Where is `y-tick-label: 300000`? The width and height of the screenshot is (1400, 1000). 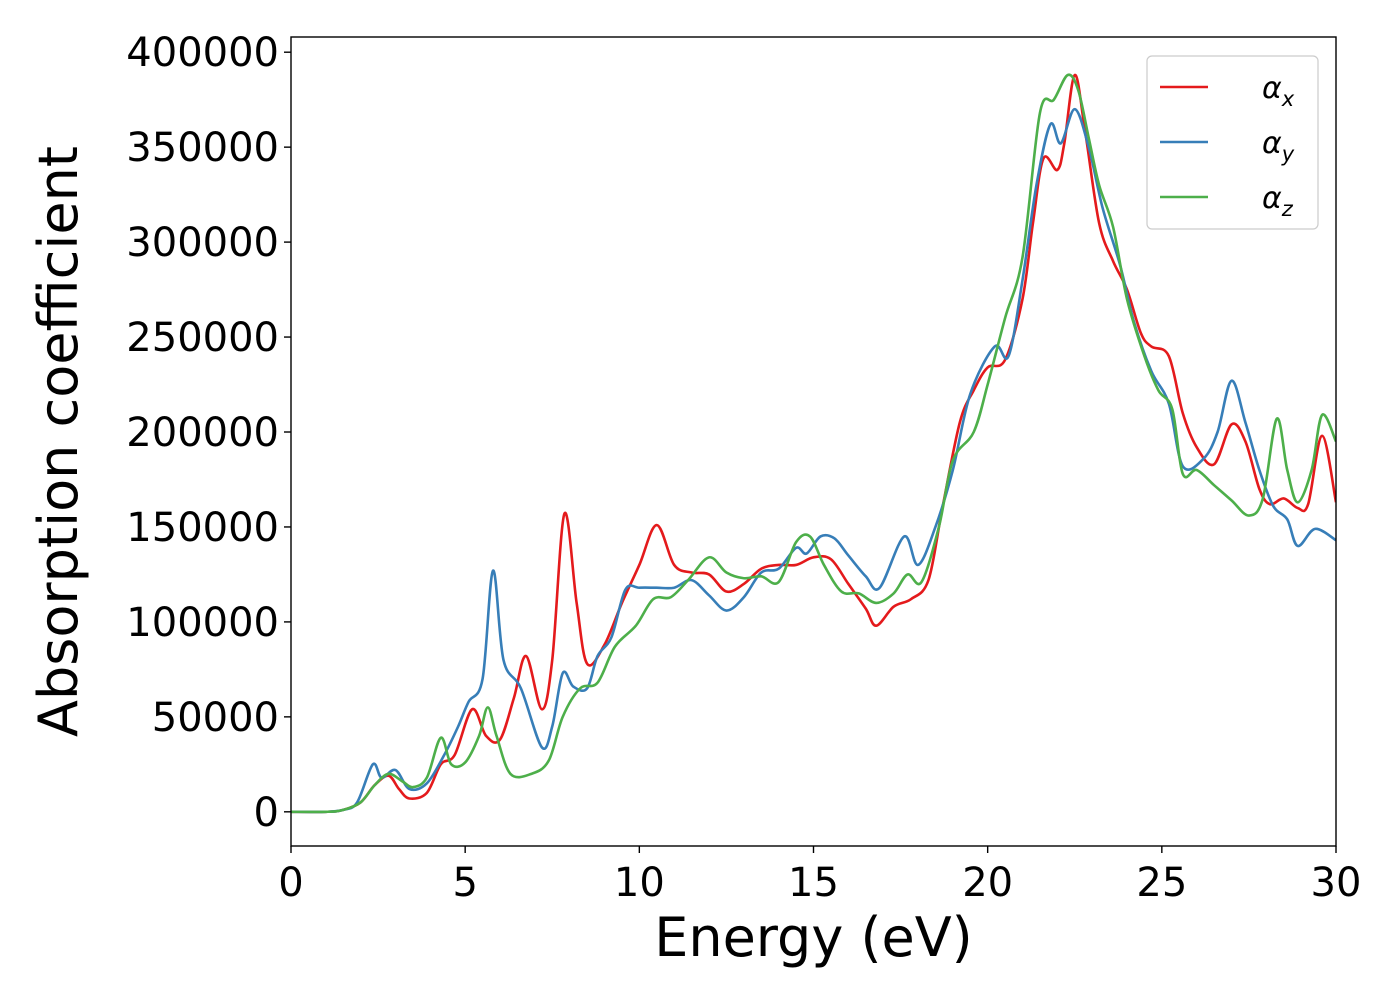 y-tick-label: 300000 is located at coordinates (202, 243).